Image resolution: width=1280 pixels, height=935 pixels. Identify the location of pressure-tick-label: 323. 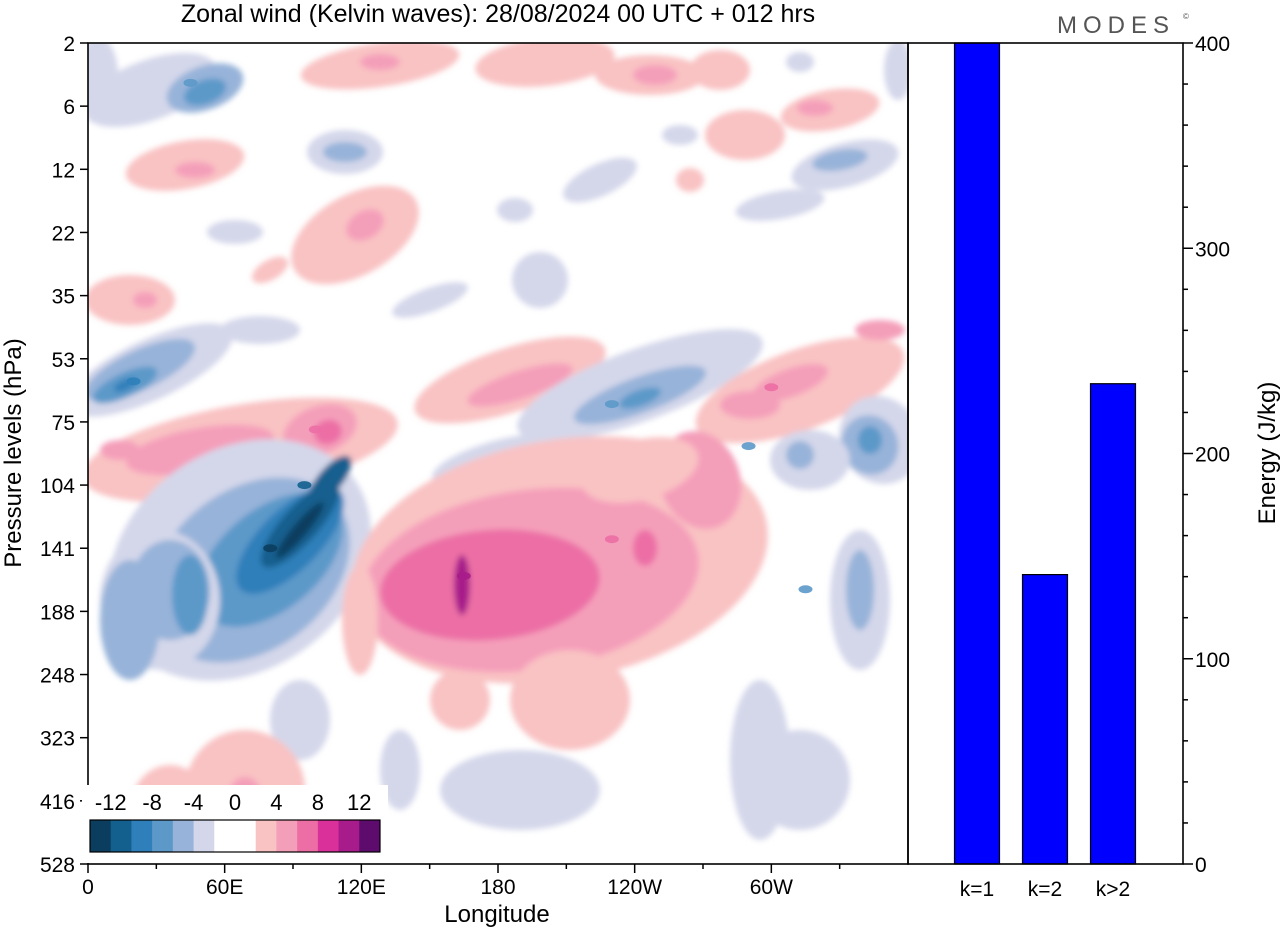
(57, 739).